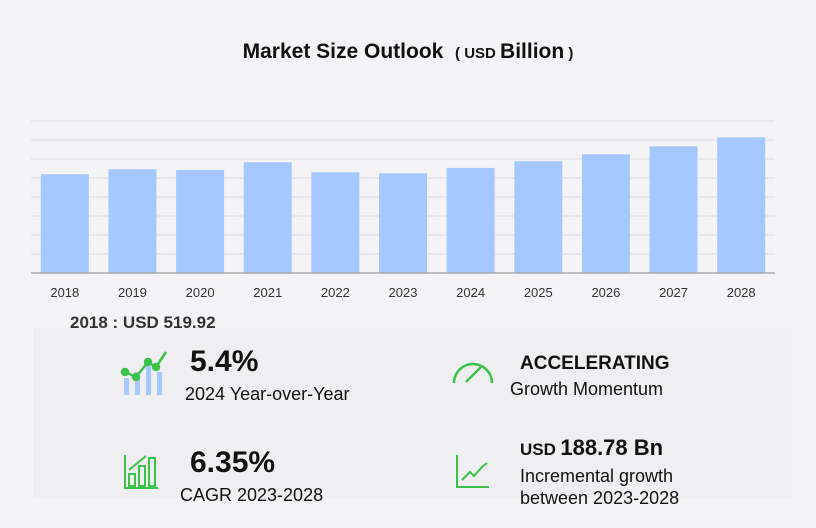 This screenshot has width=816, height=528. Describe the element at coordinates (470, 220) in the screenshot. I see `bar-2024` at that location.